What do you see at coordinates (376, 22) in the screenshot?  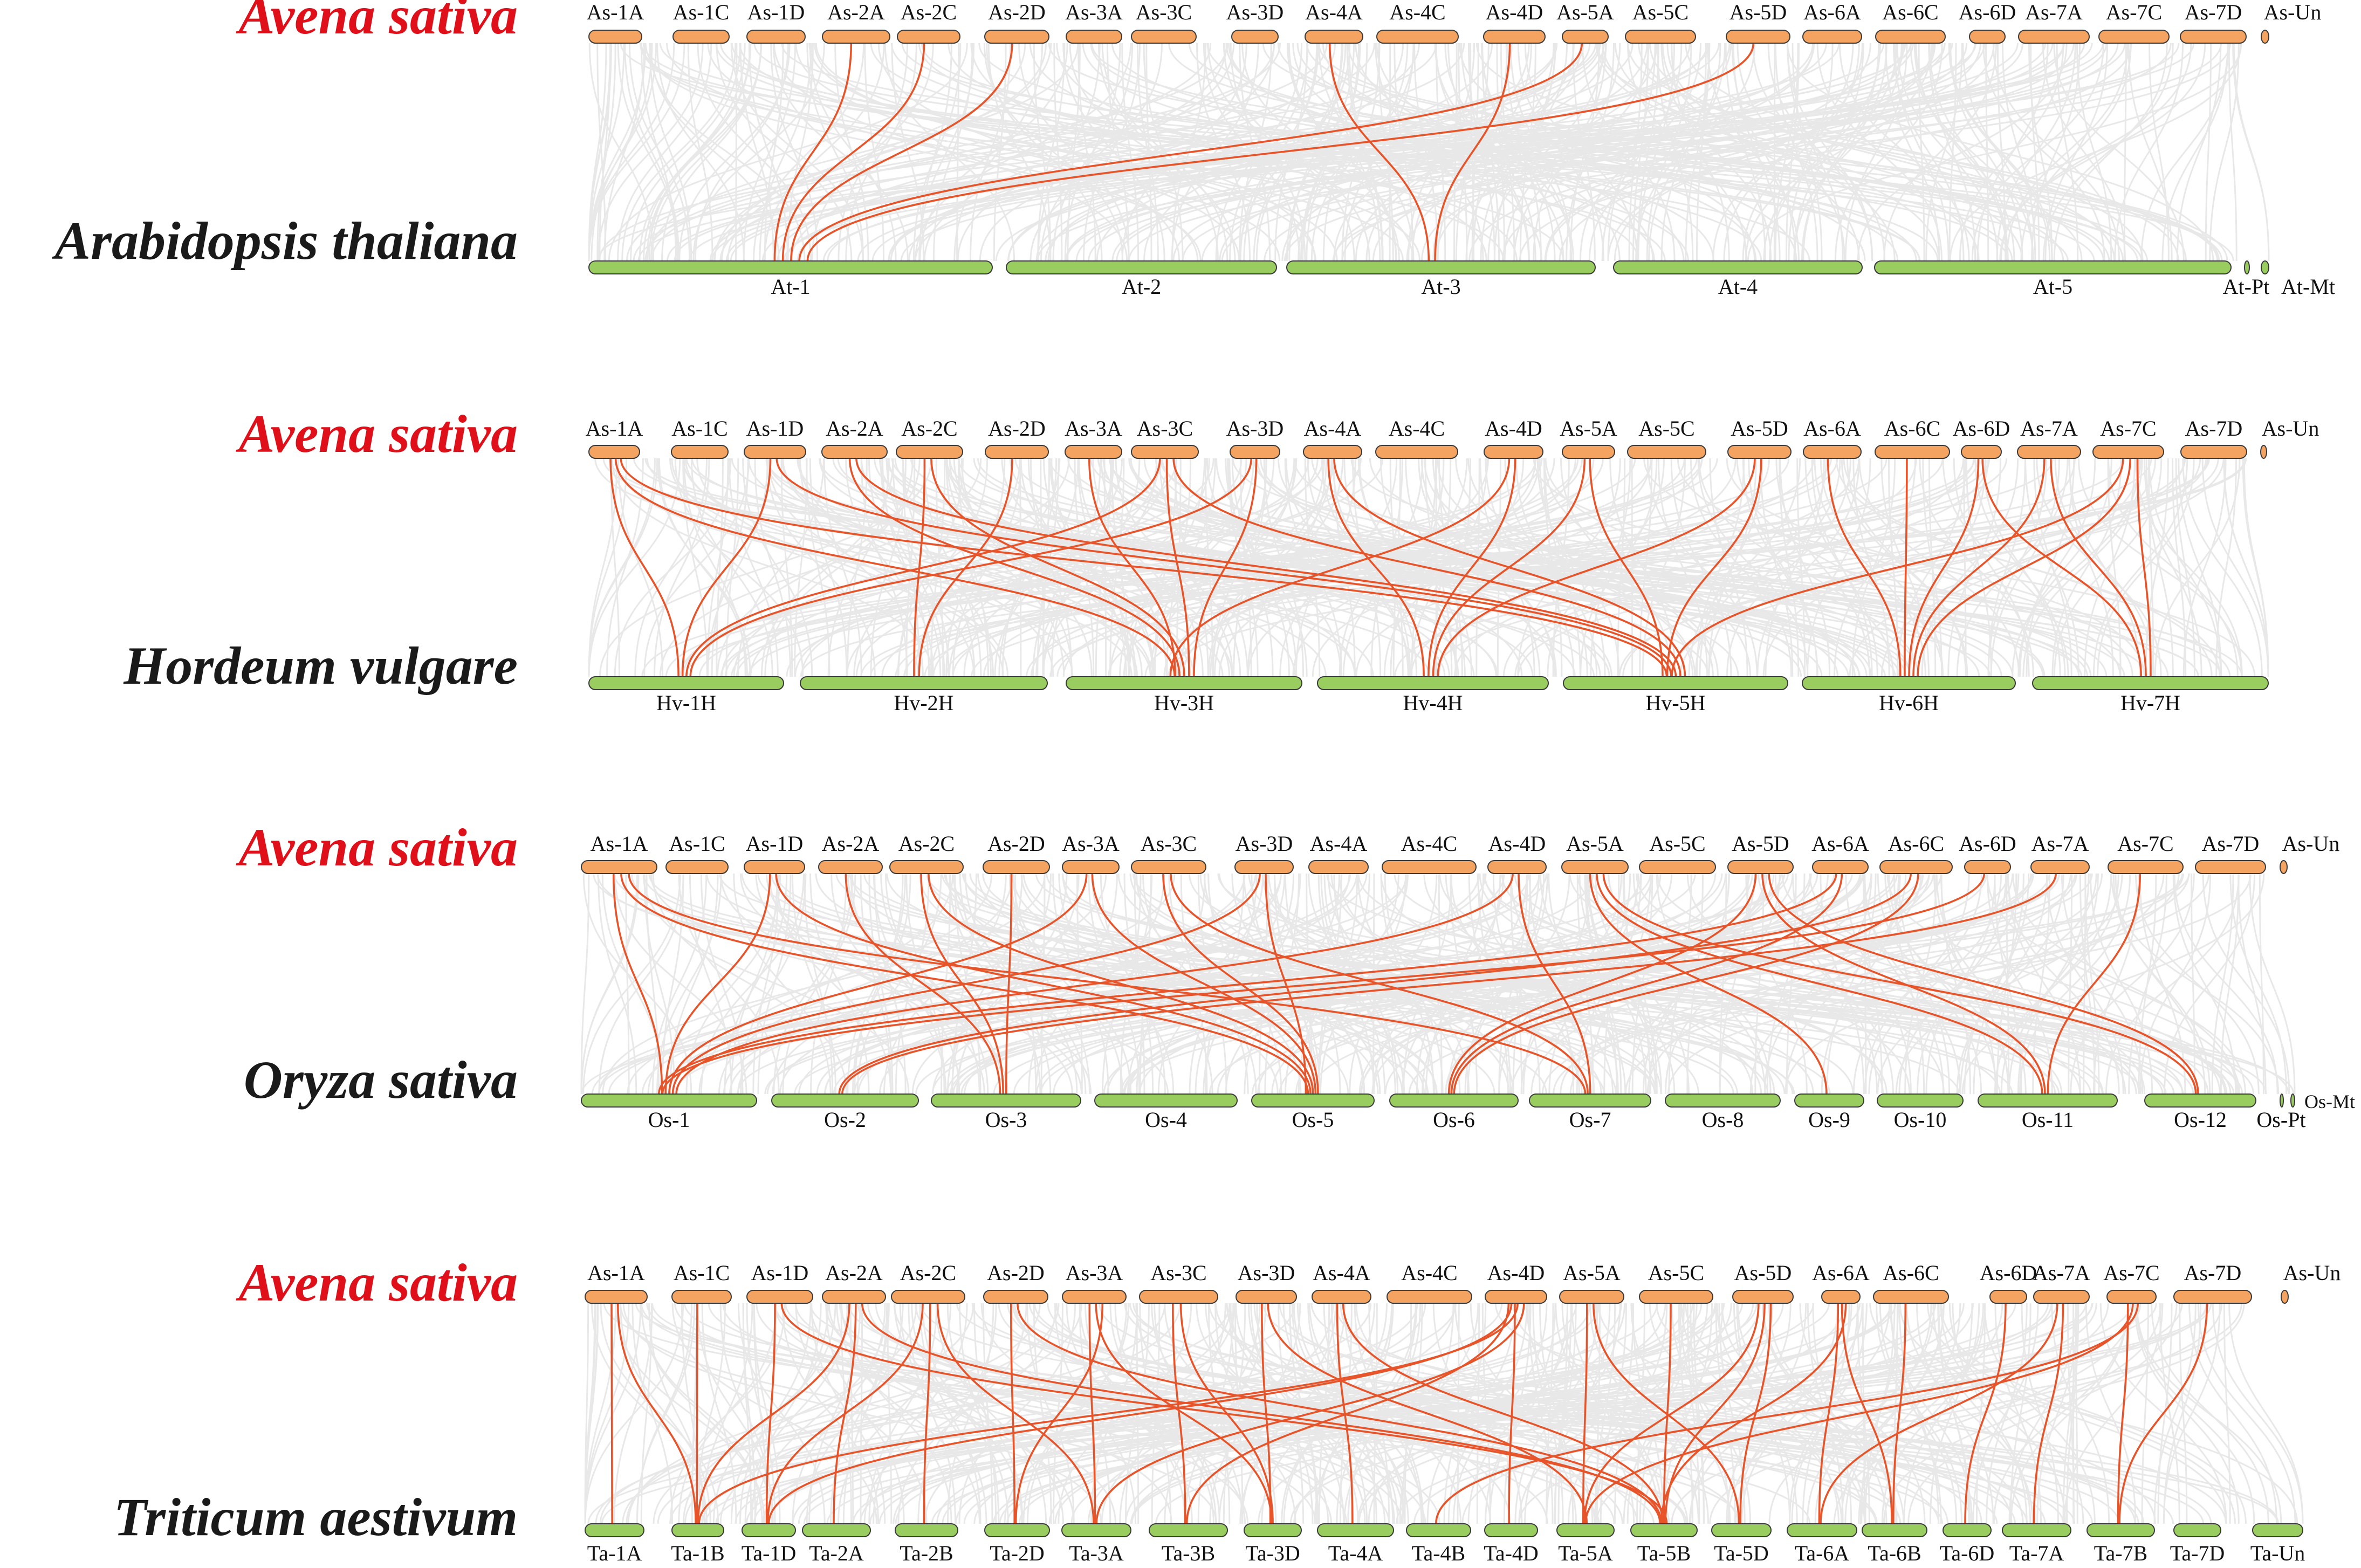 I see `top-species-title: Avena sativa` at bounding box center [376, 22].